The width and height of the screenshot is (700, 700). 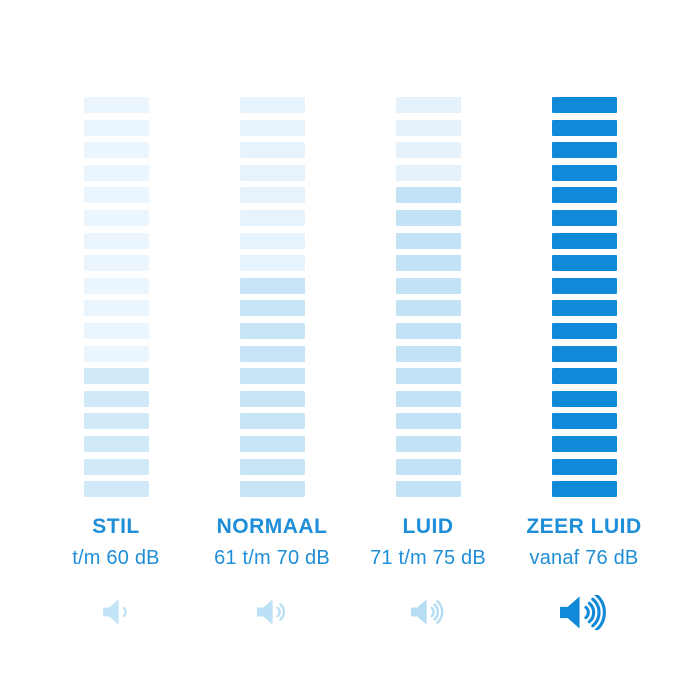 What do you see at coordinates (116, 527) in the screenshot?
I see `column-label: STIL` at bounding box center [116, 527].